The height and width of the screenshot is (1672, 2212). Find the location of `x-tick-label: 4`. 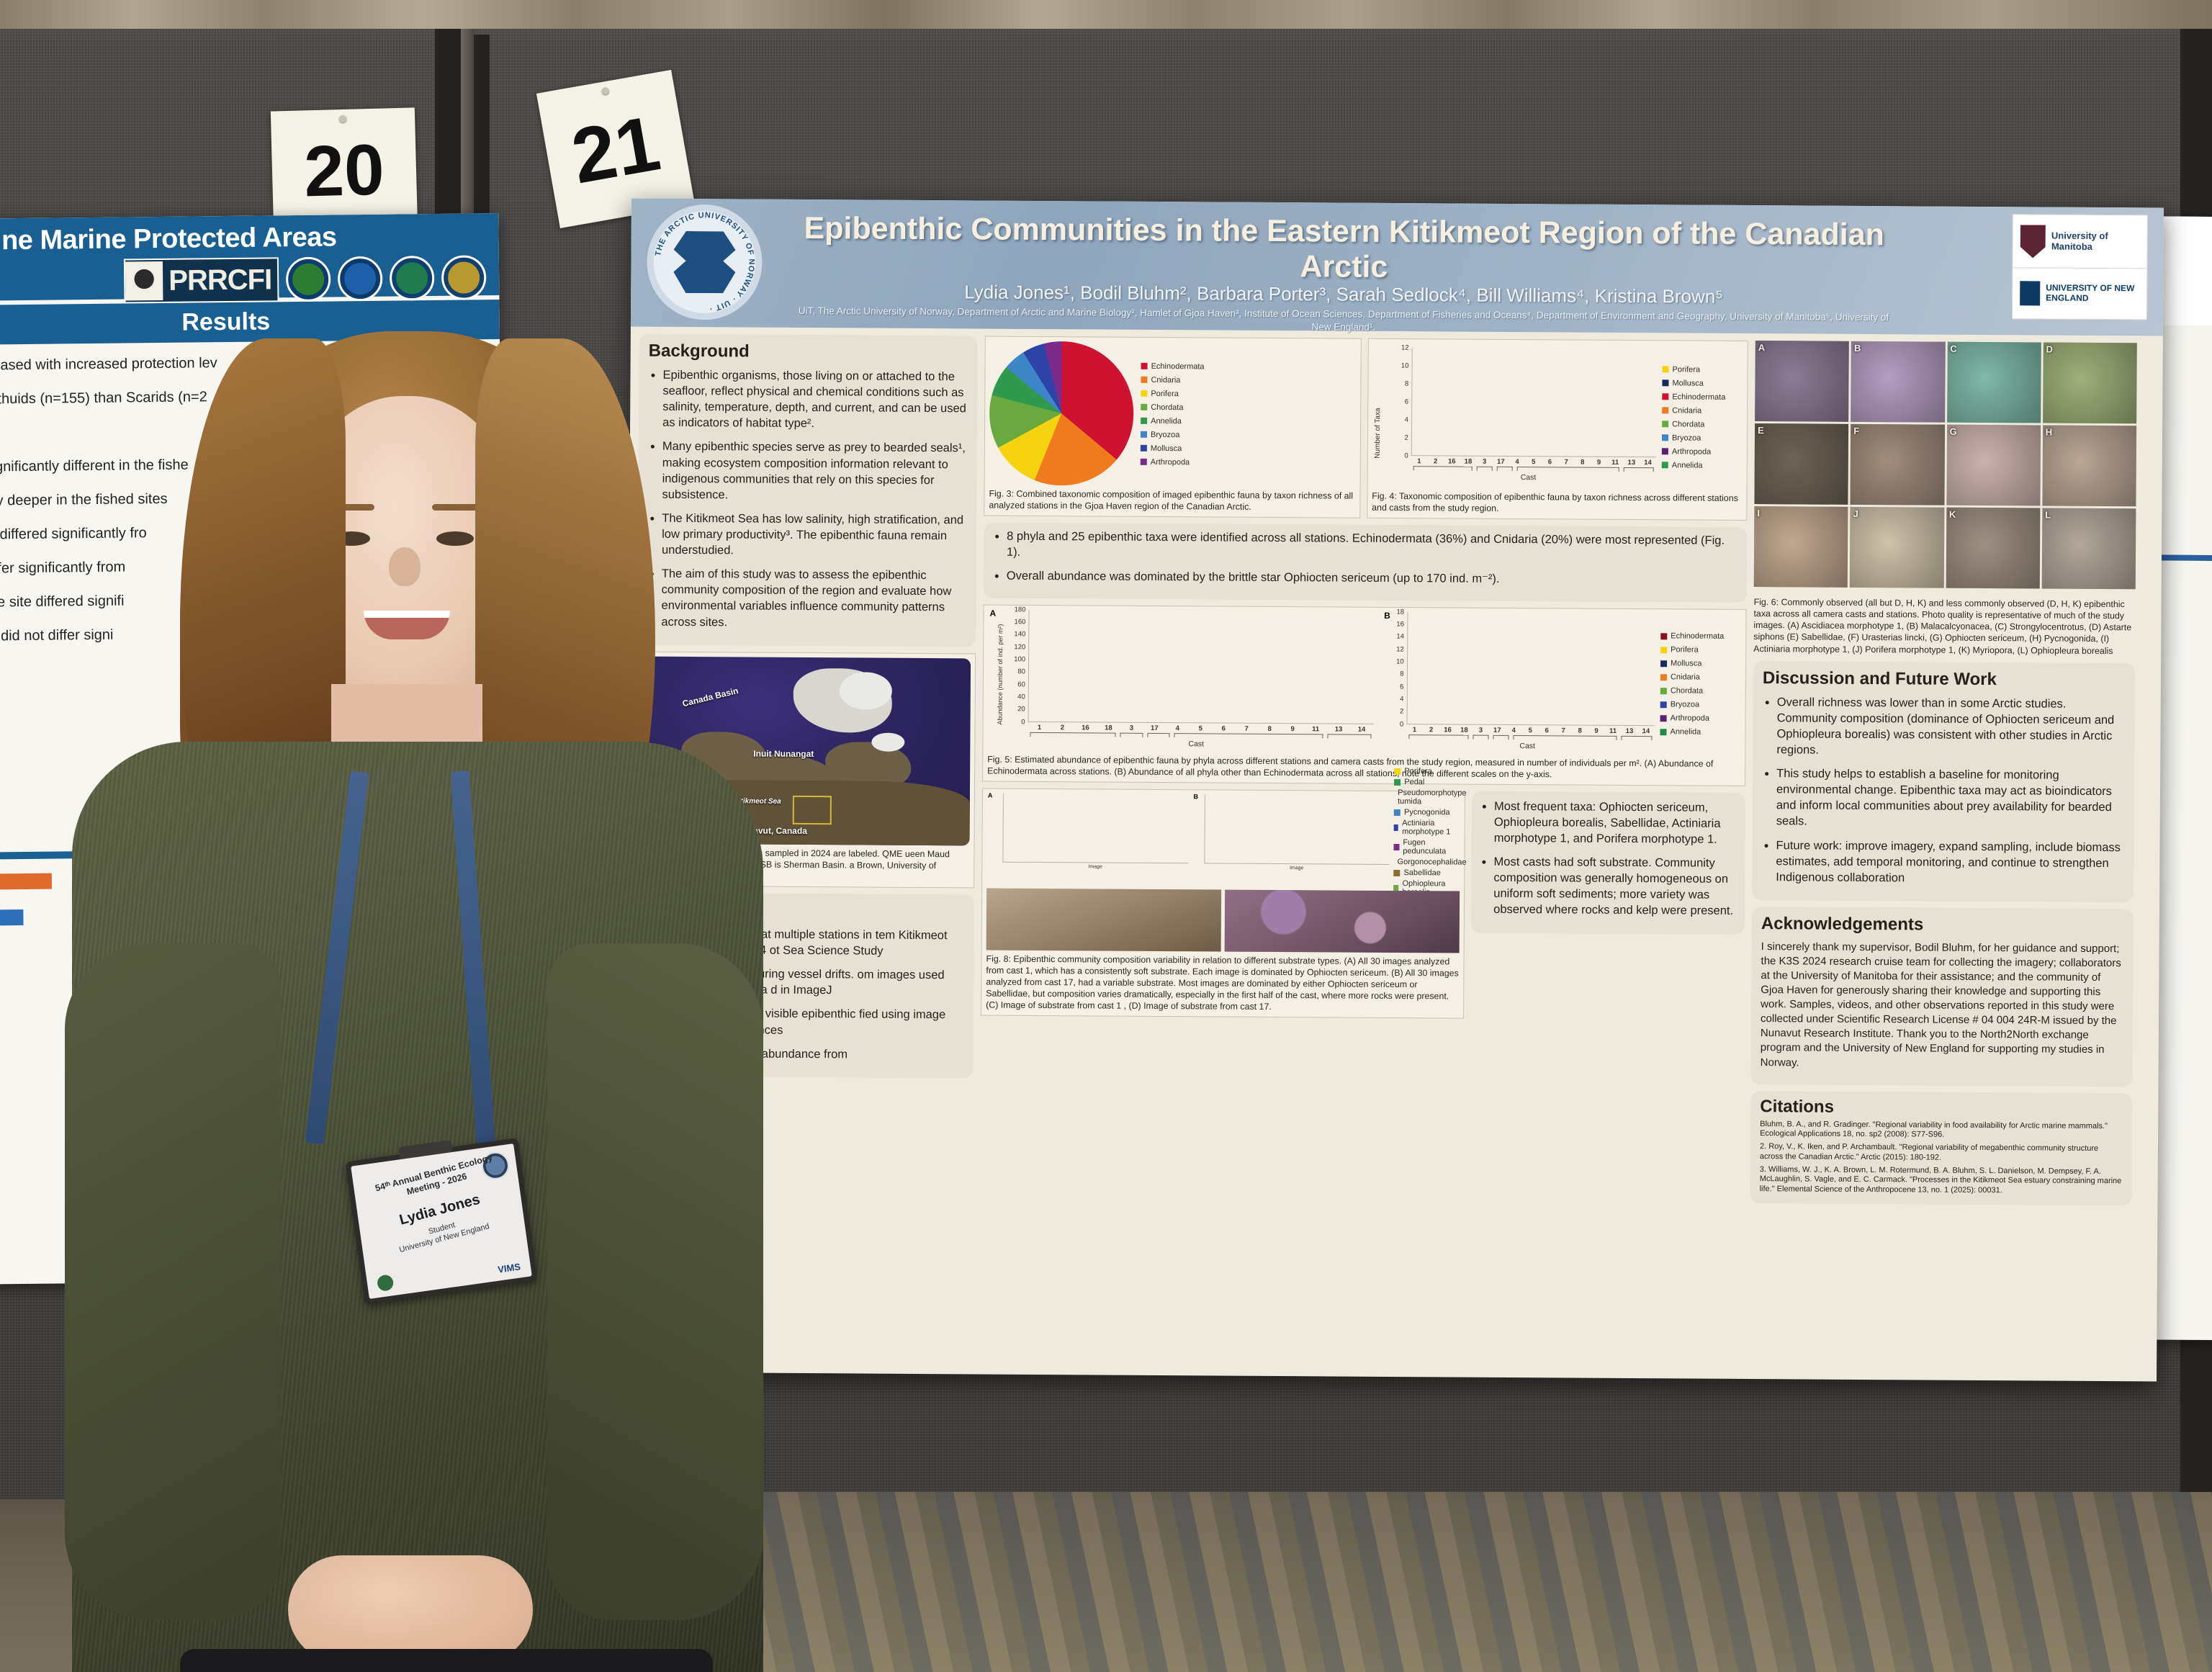

x-tick-label: 4 is located at coordinates (1517, 462).